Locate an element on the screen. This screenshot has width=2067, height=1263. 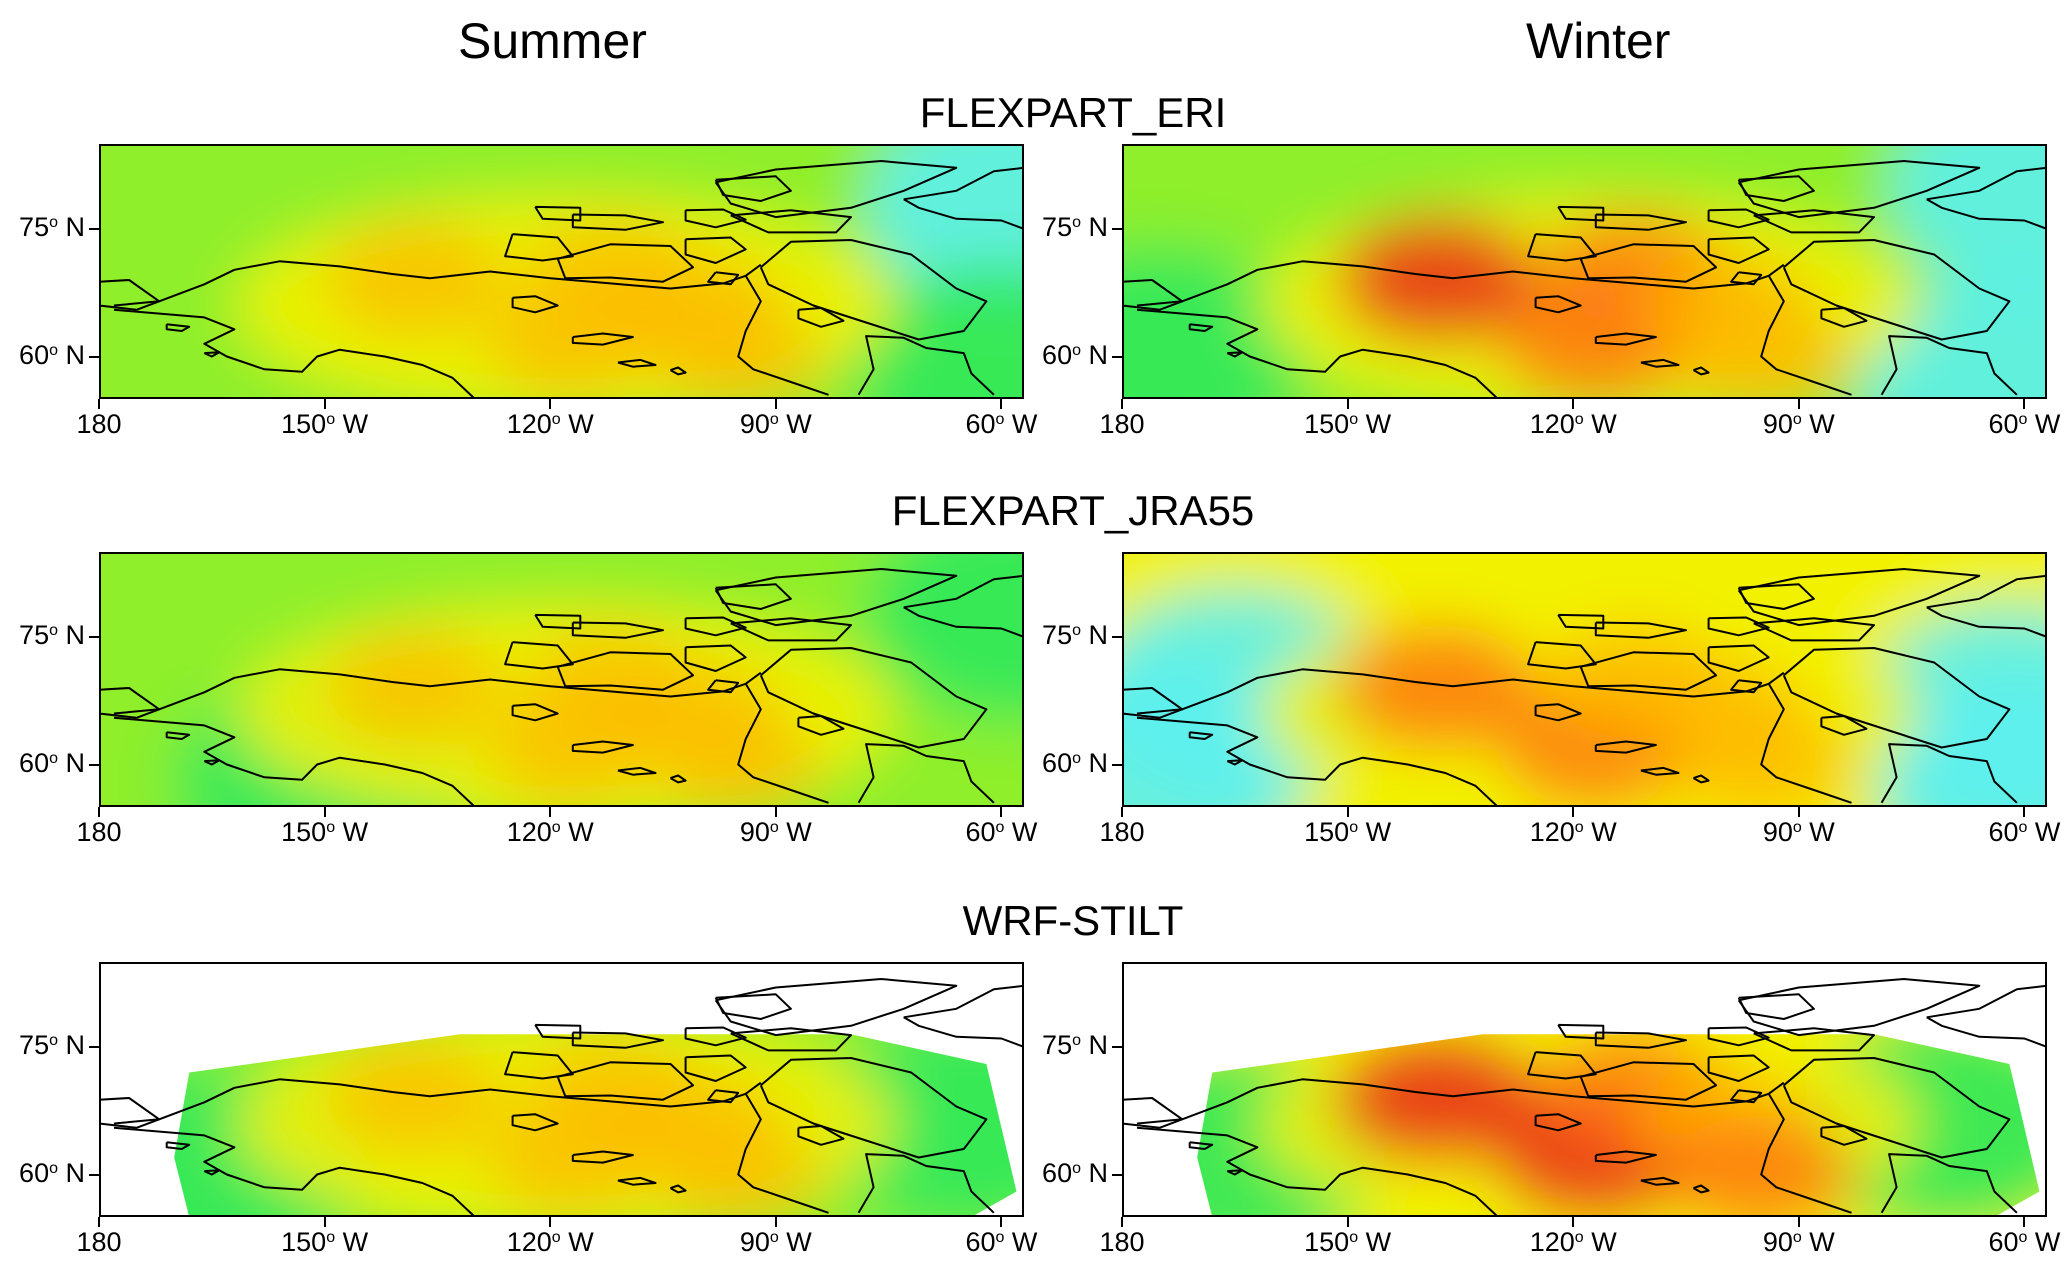
map-panel-flexpart-jra55-summer is located at coordinates (561, 679).